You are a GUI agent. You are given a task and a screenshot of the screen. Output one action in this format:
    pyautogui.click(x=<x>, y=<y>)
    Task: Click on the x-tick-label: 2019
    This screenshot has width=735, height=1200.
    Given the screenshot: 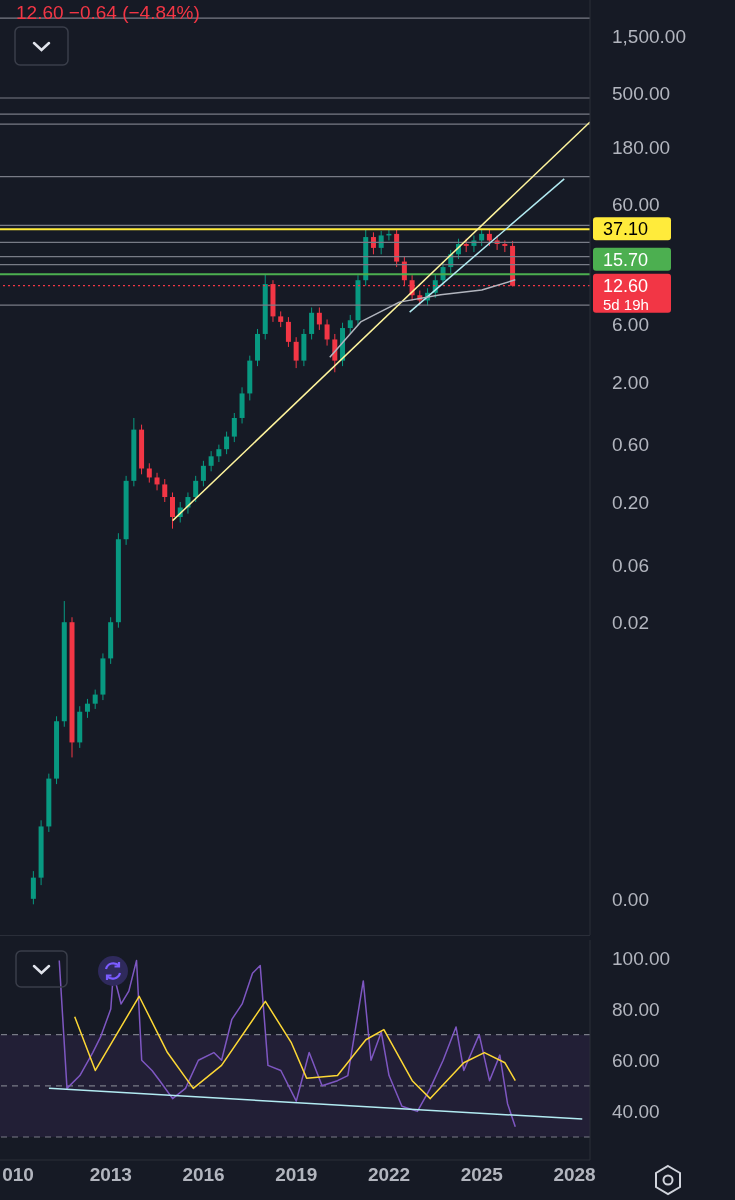 What is the action you would take?
    pyautogui.click(x=296, y=1175)
    